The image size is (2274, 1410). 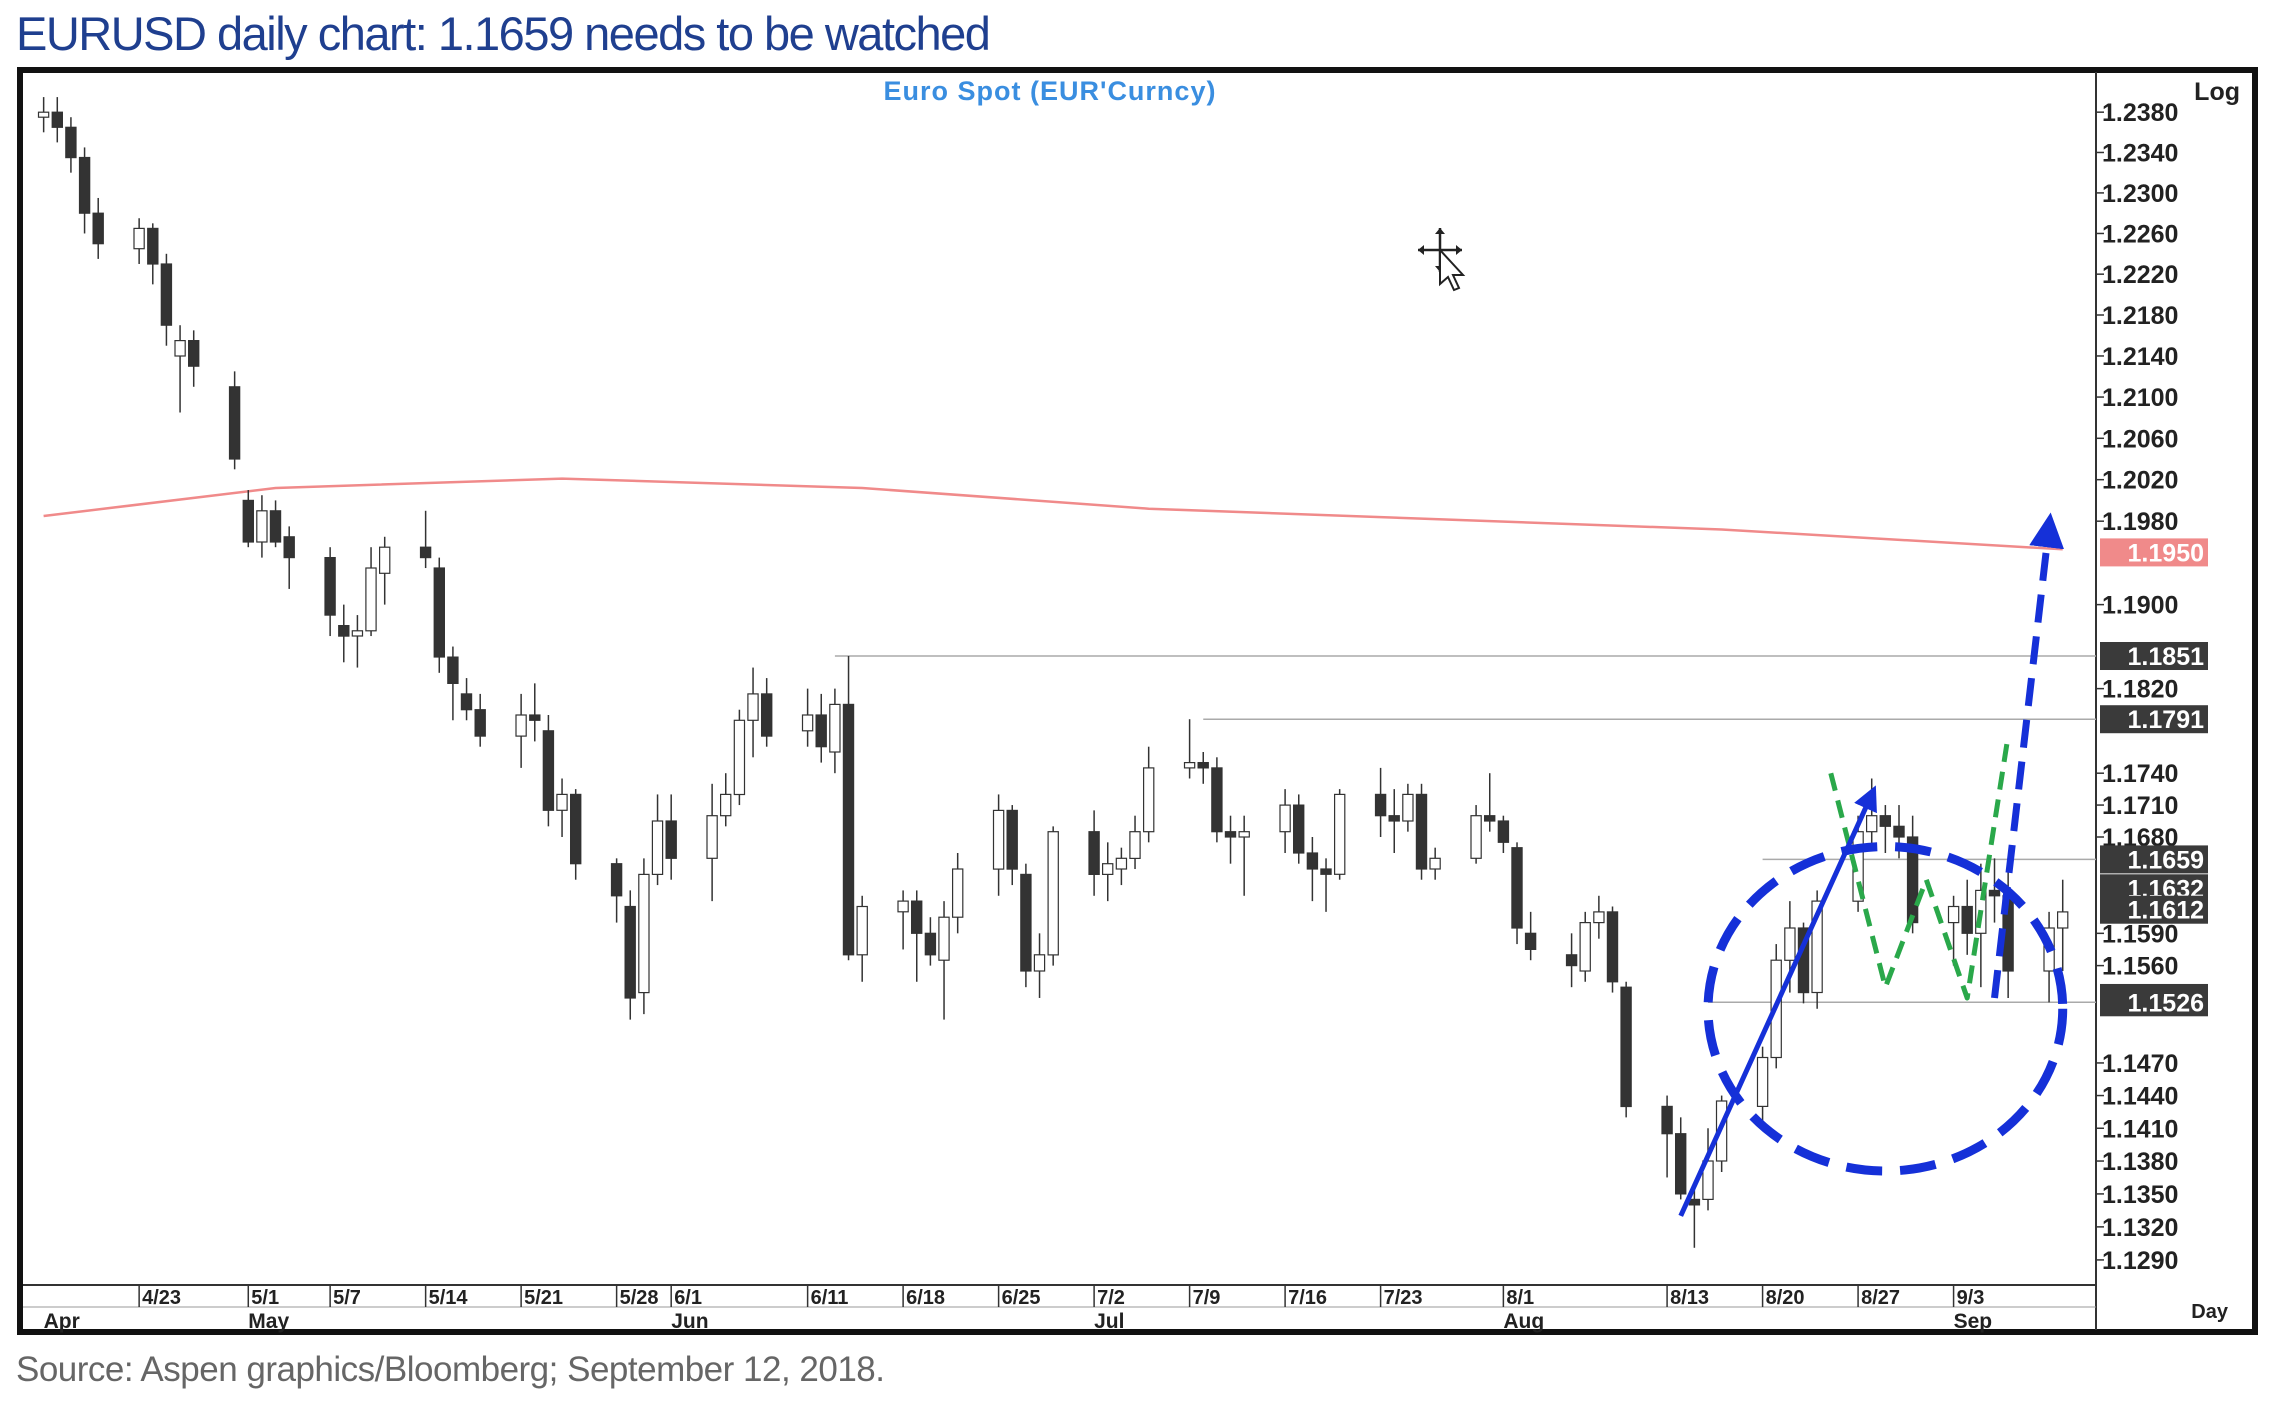 What do you see at coordinates (2028, 755) in the screenshot?
I see `annotation-dashed-arrow` at bounding box center [2028, 755].